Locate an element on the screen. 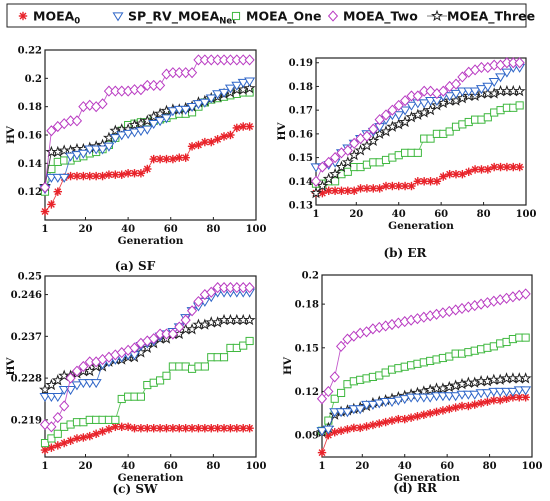 The image size is (550, 501). series-two is located at coordinates (147, 357).